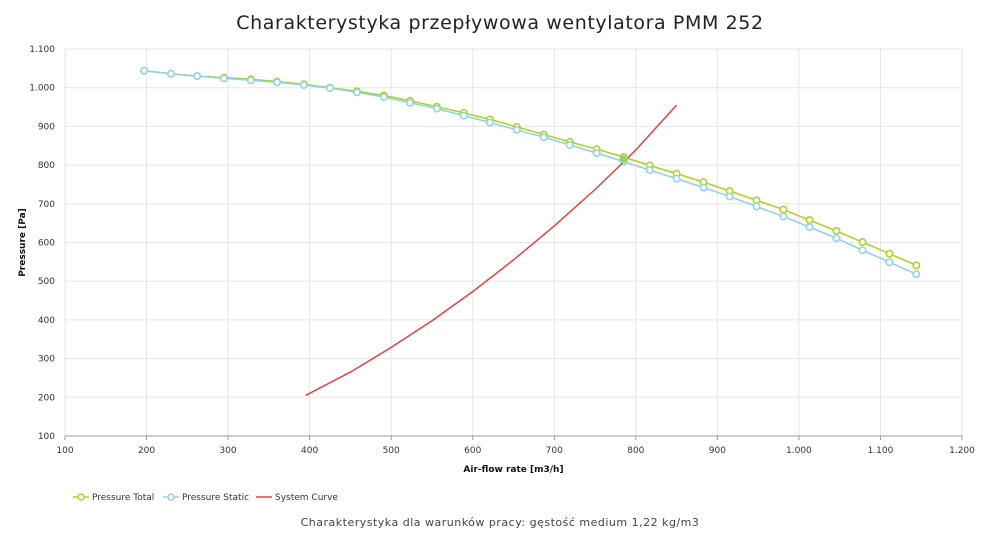 This screenshot has height=541, width=1000. Describe the element at coordinates (635, 451) in the screenshot. I see `x-tick-label: 800` at that location.